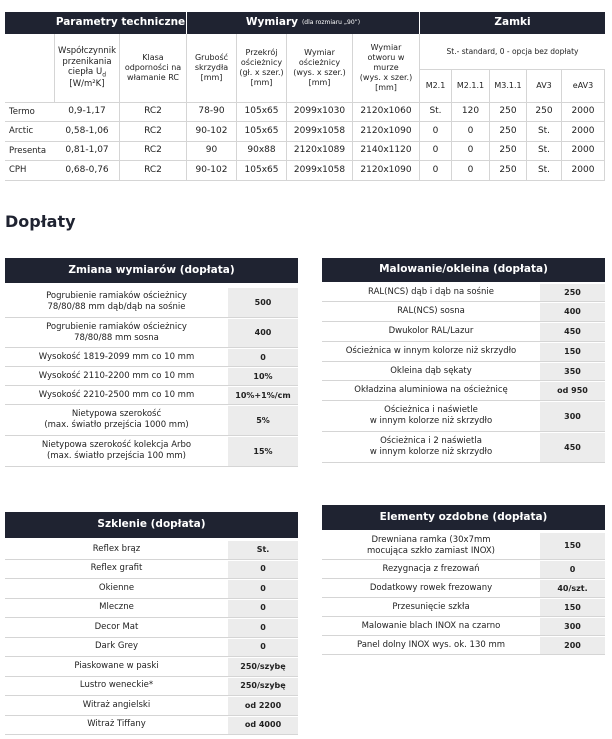 The image size is (612, 739). I want to click on cell: 2140x1120, so click(386, 151).